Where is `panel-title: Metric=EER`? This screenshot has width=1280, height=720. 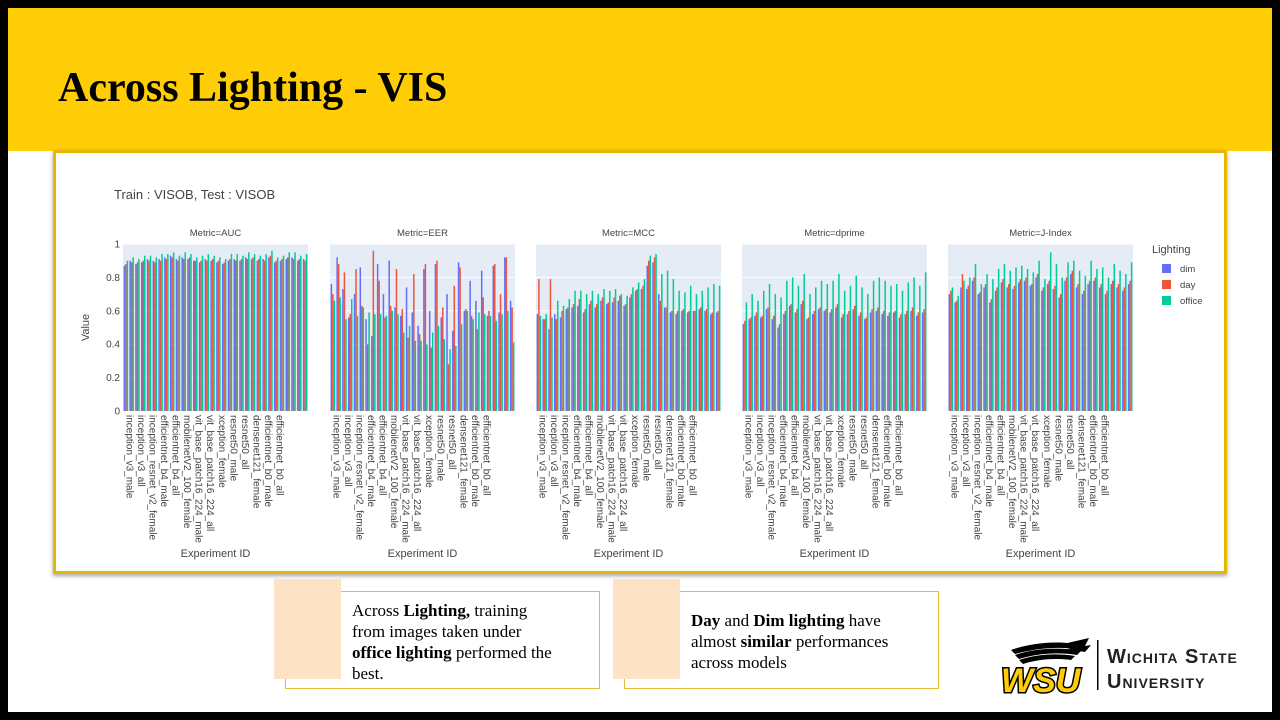
panel-title: Metric=EER is located at coordinates (422, 233).